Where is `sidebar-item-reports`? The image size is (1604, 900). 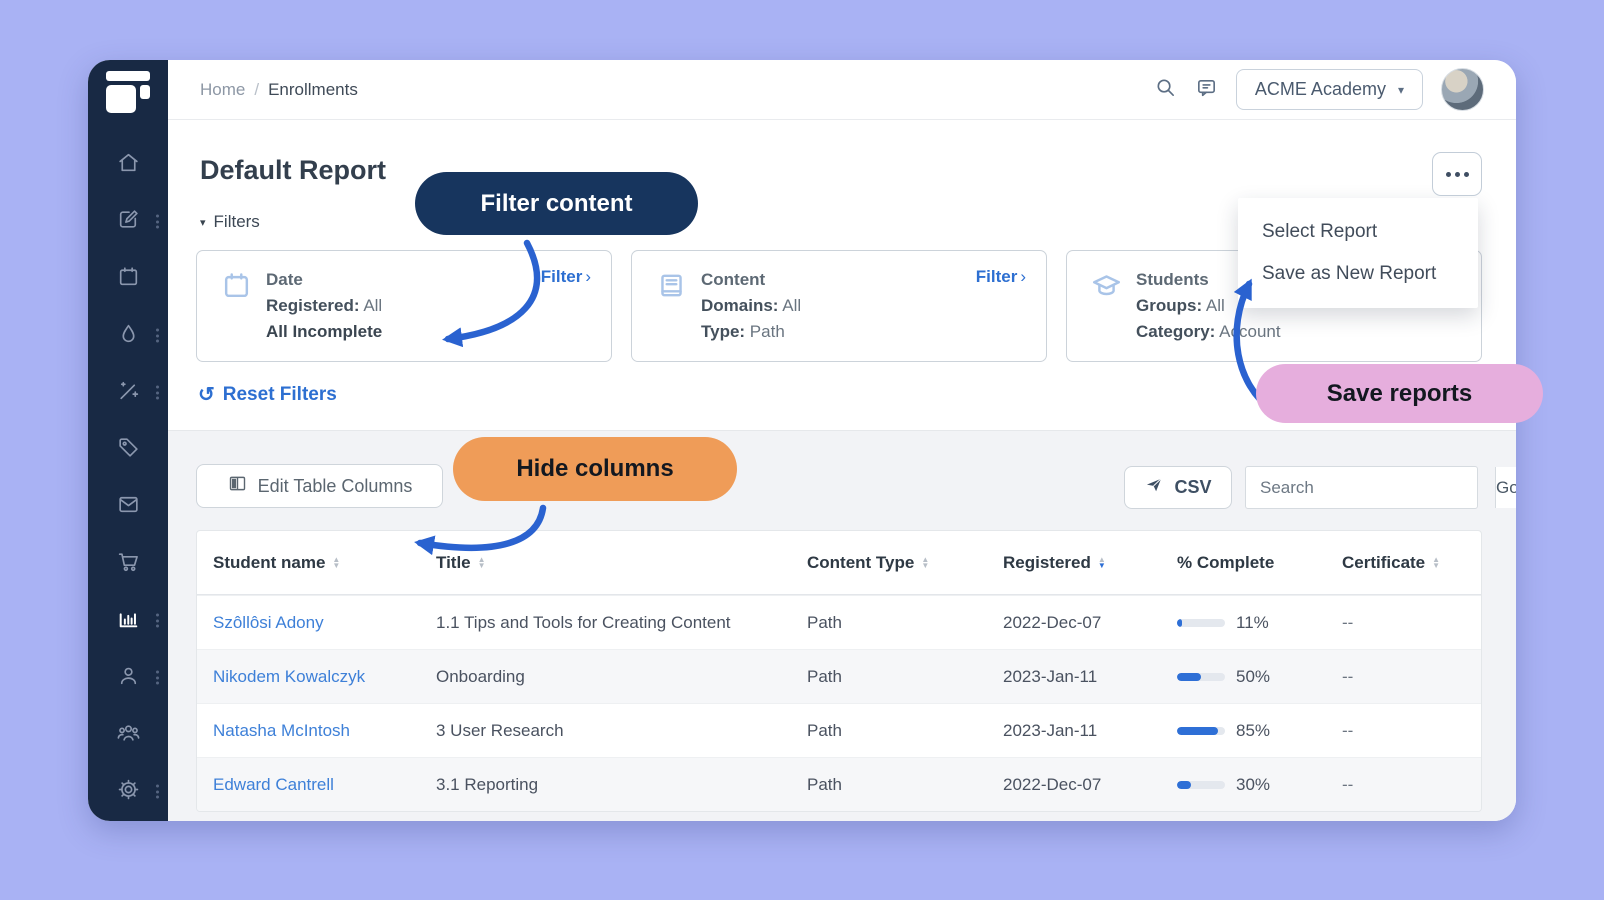
sidebar-item-reports is located at coordinates (128, 620).